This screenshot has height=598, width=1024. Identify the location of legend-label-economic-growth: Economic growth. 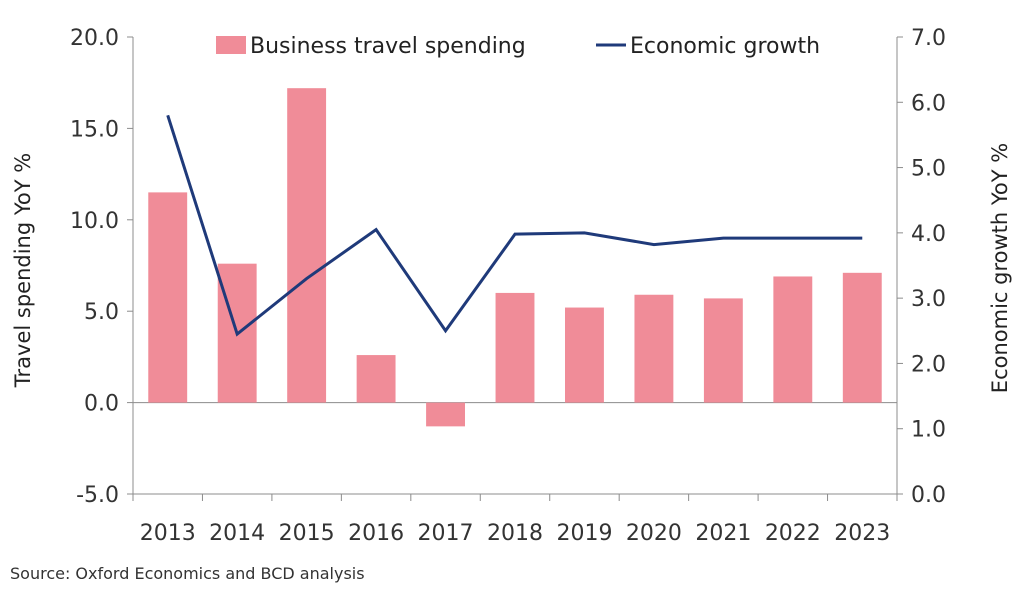
(725, 46).